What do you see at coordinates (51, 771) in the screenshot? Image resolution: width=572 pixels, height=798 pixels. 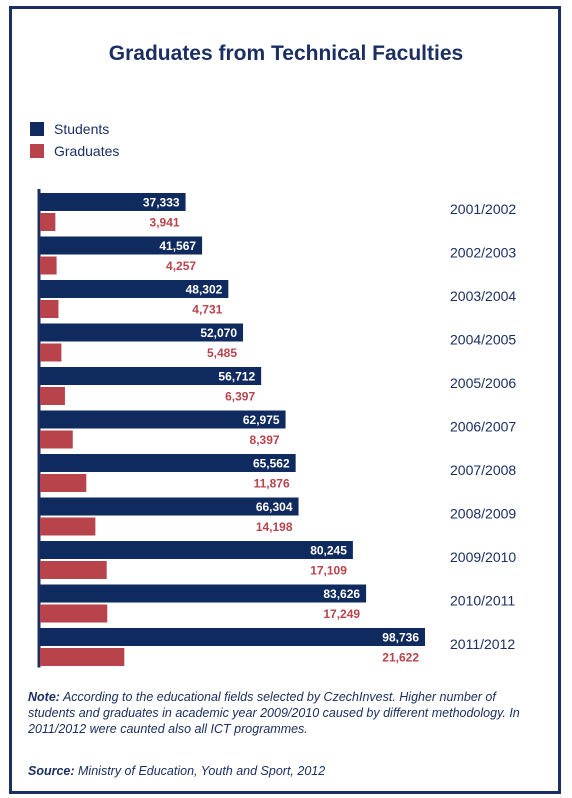 I see `source-label: Source:` at bounding box center [51, 771].